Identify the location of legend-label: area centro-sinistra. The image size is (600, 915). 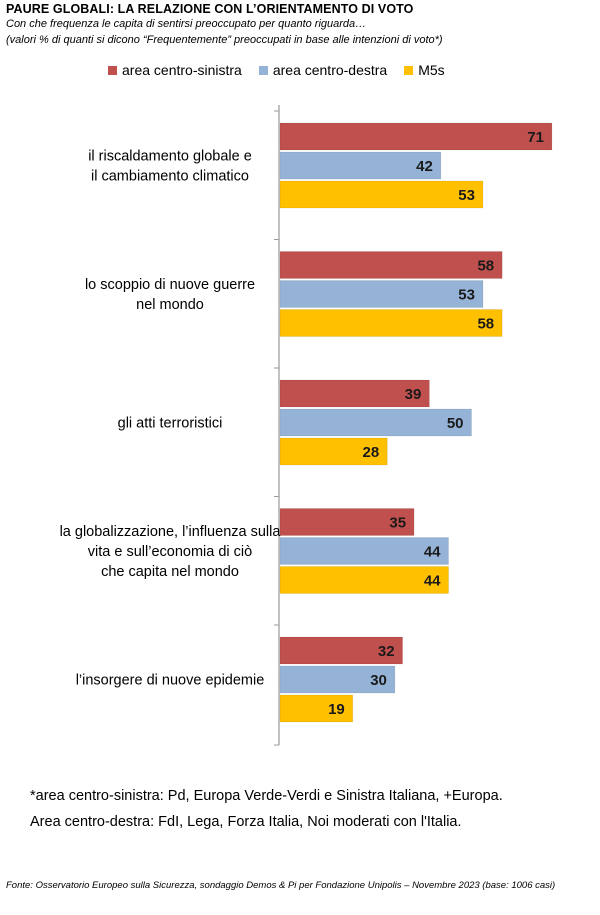
(182, 70).